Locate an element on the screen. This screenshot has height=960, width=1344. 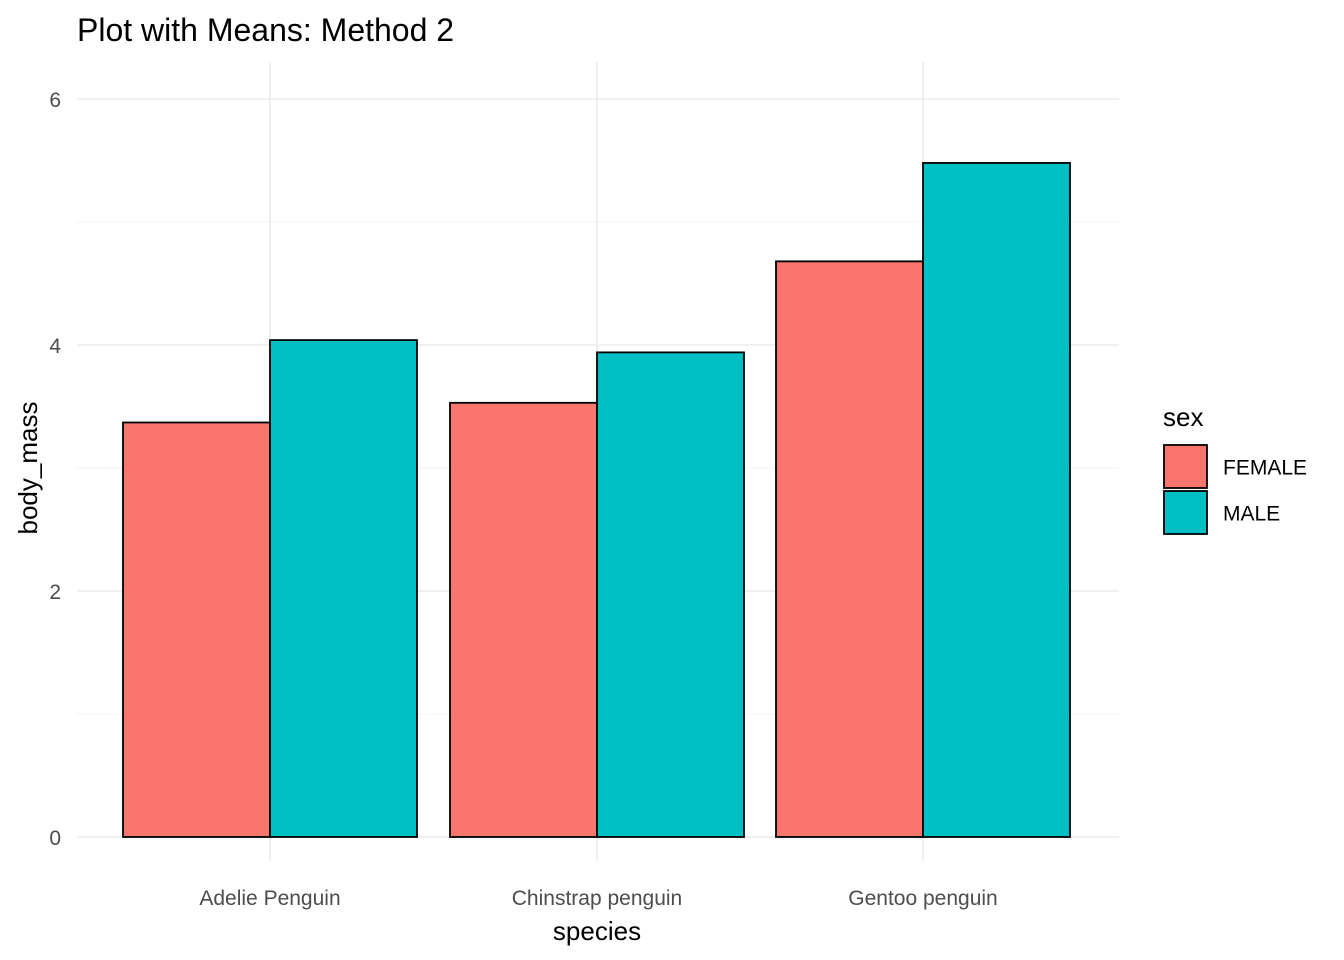
chart-title: Plot with Means: Method 2 is located at coordinates (265, 30).